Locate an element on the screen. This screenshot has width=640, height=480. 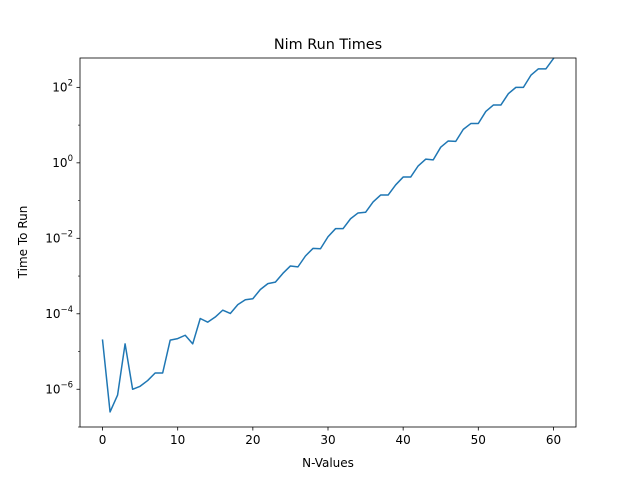
y-tick-label: 10⁻⁶ is located at coordinates (59, 388).